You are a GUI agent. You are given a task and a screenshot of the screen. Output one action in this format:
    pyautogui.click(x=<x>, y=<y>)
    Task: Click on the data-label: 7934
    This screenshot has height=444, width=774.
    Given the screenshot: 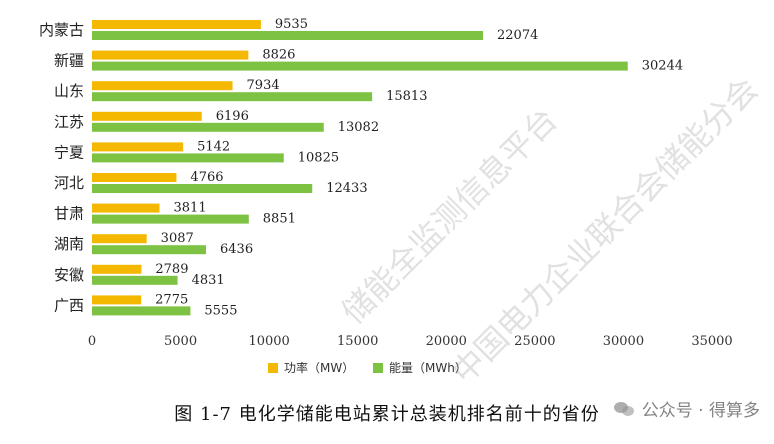 What is the action you would take?
    pyautogui.click(x=263, y=85)
    